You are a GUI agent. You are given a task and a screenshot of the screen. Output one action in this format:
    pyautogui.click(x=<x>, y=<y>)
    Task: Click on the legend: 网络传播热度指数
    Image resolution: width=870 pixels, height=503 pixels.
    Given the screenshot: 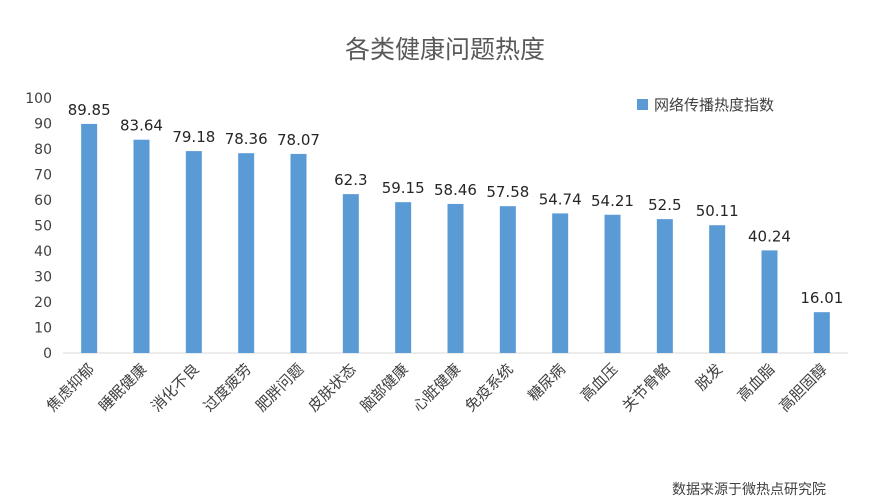 What is the action you would take?
    pyautogui.click(x=705, y=105)
    